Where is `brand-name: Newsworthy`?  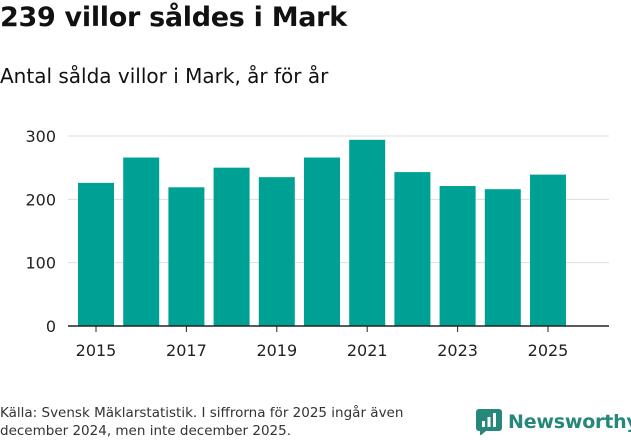
brand-name: Newsworthy is located at coordinates (569, 422).